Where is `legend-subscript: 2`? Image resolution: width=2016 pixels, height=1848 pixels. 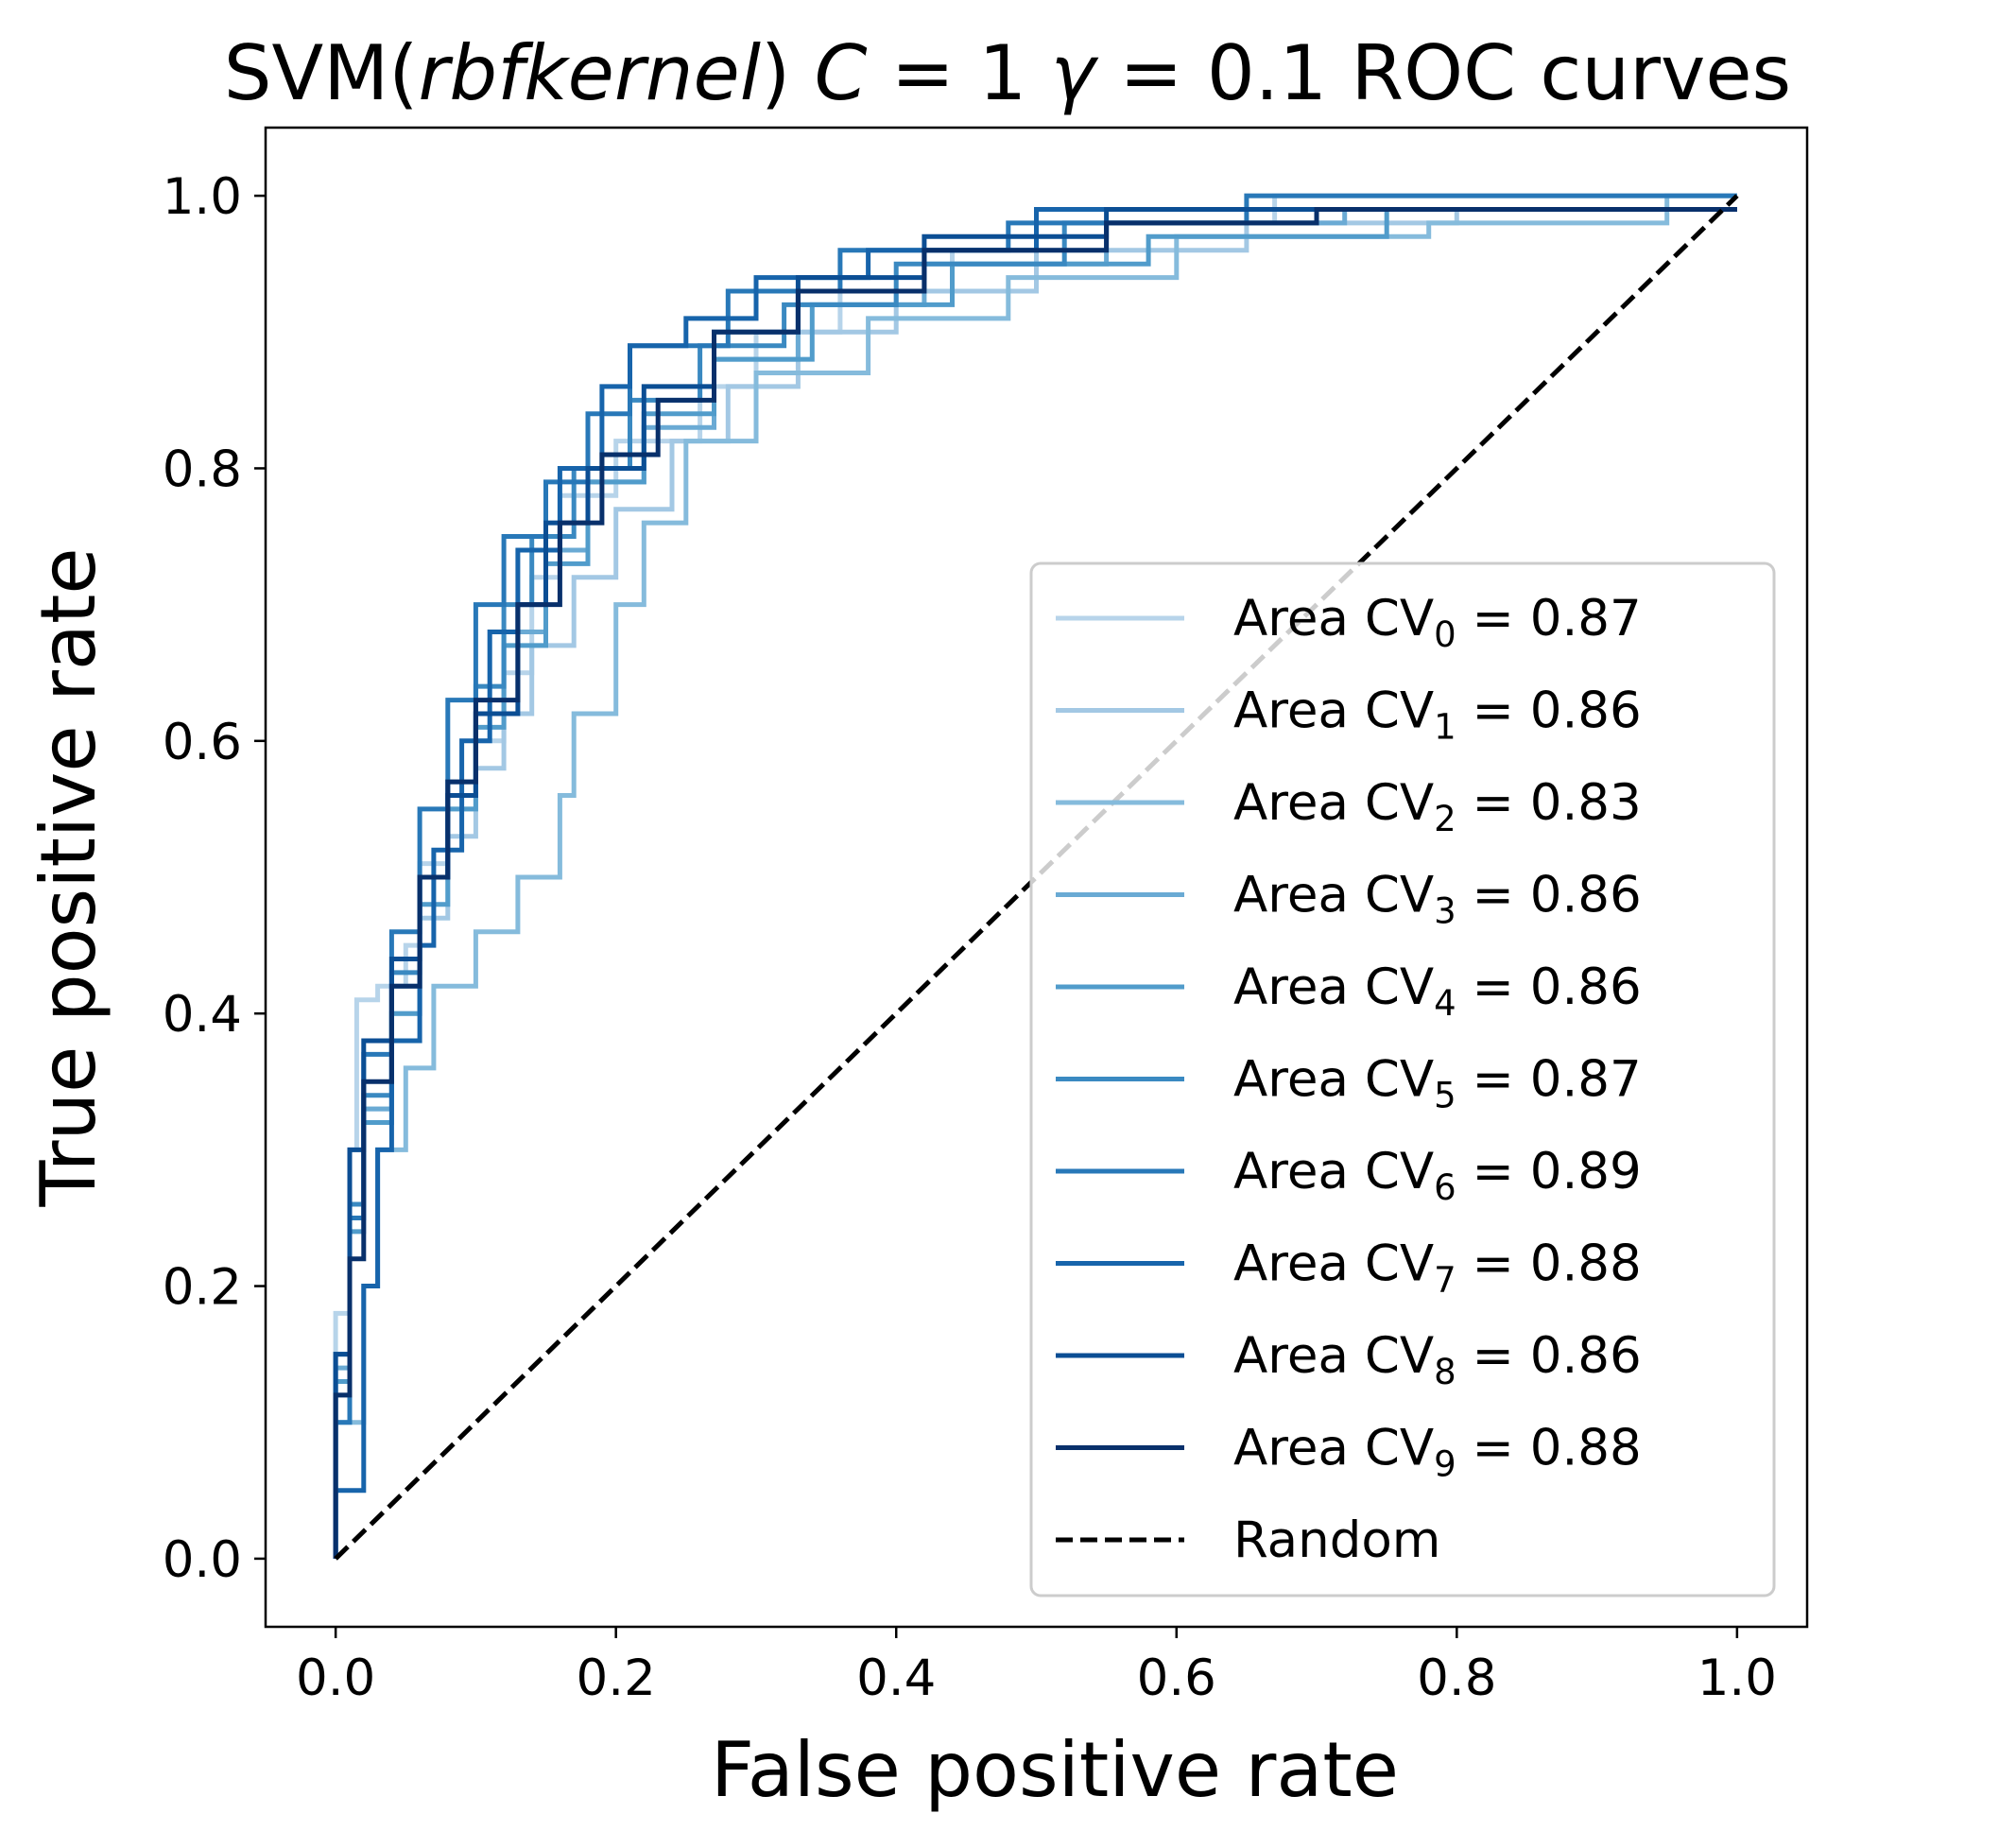
legend-subscript: 2 is located at coordinates (1445, 819).